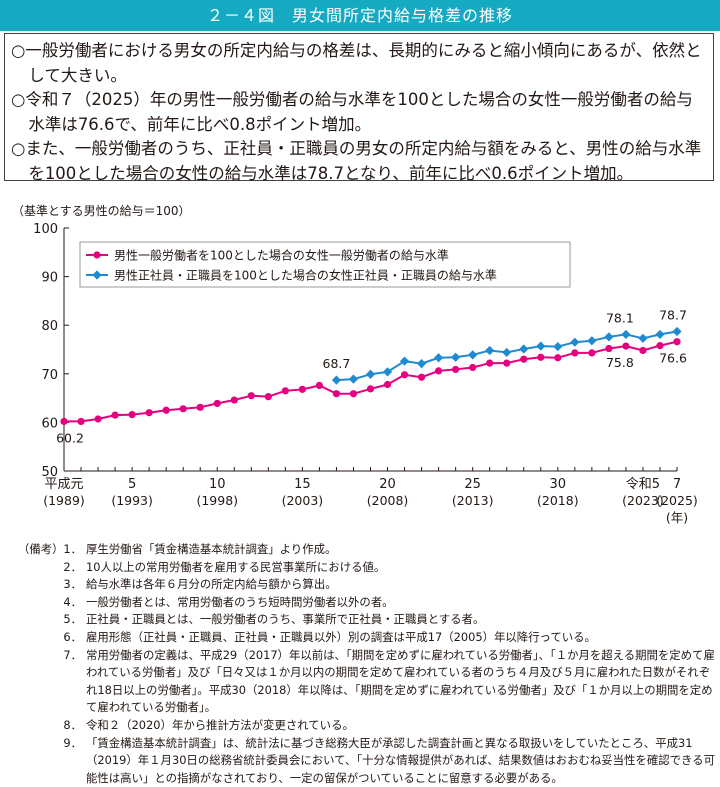 The height and width of the screenshot is (787, 720). I want to click on y-tick-label: 90, so click(49, 278).